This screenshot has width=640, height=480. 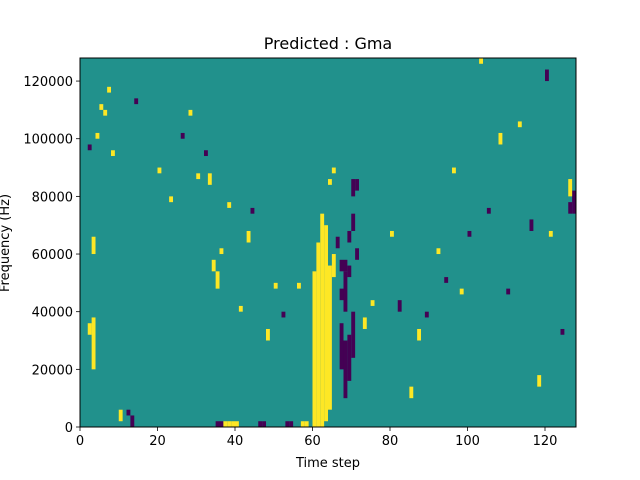 I want to click on x-tick-label: 80, so click(x=390, y=441).